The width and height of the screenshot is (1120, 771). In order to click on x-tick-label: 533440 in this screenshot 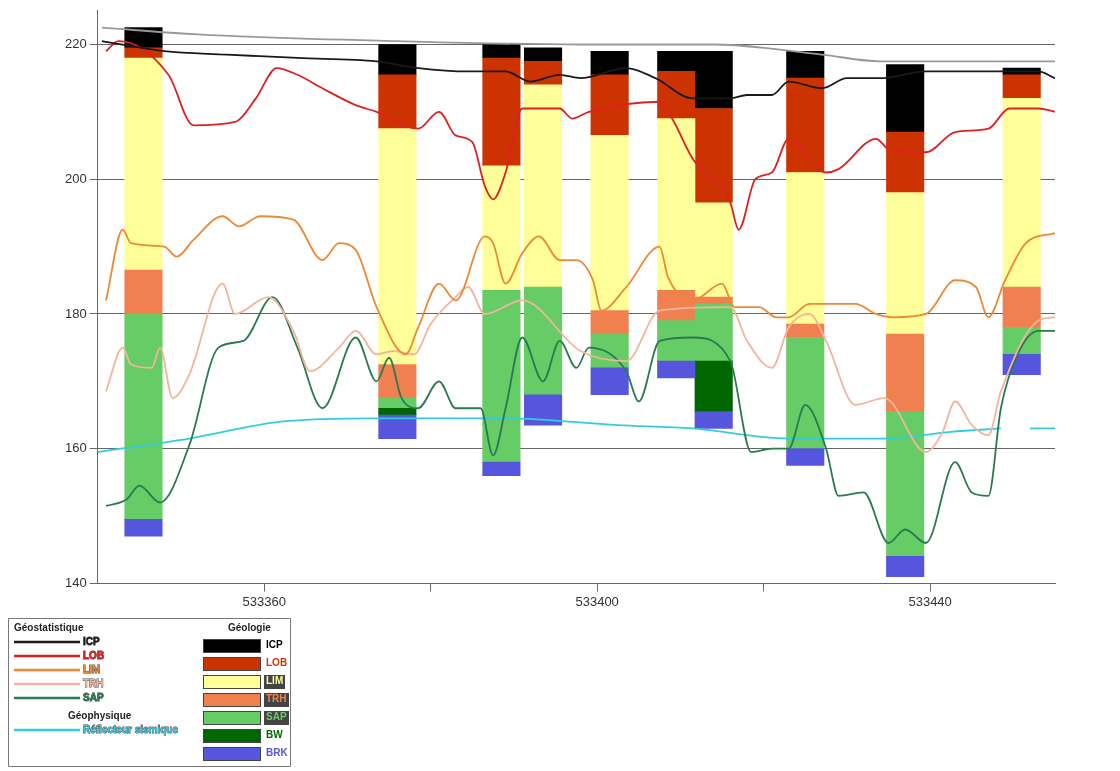, I will do `click(930, 601)`.